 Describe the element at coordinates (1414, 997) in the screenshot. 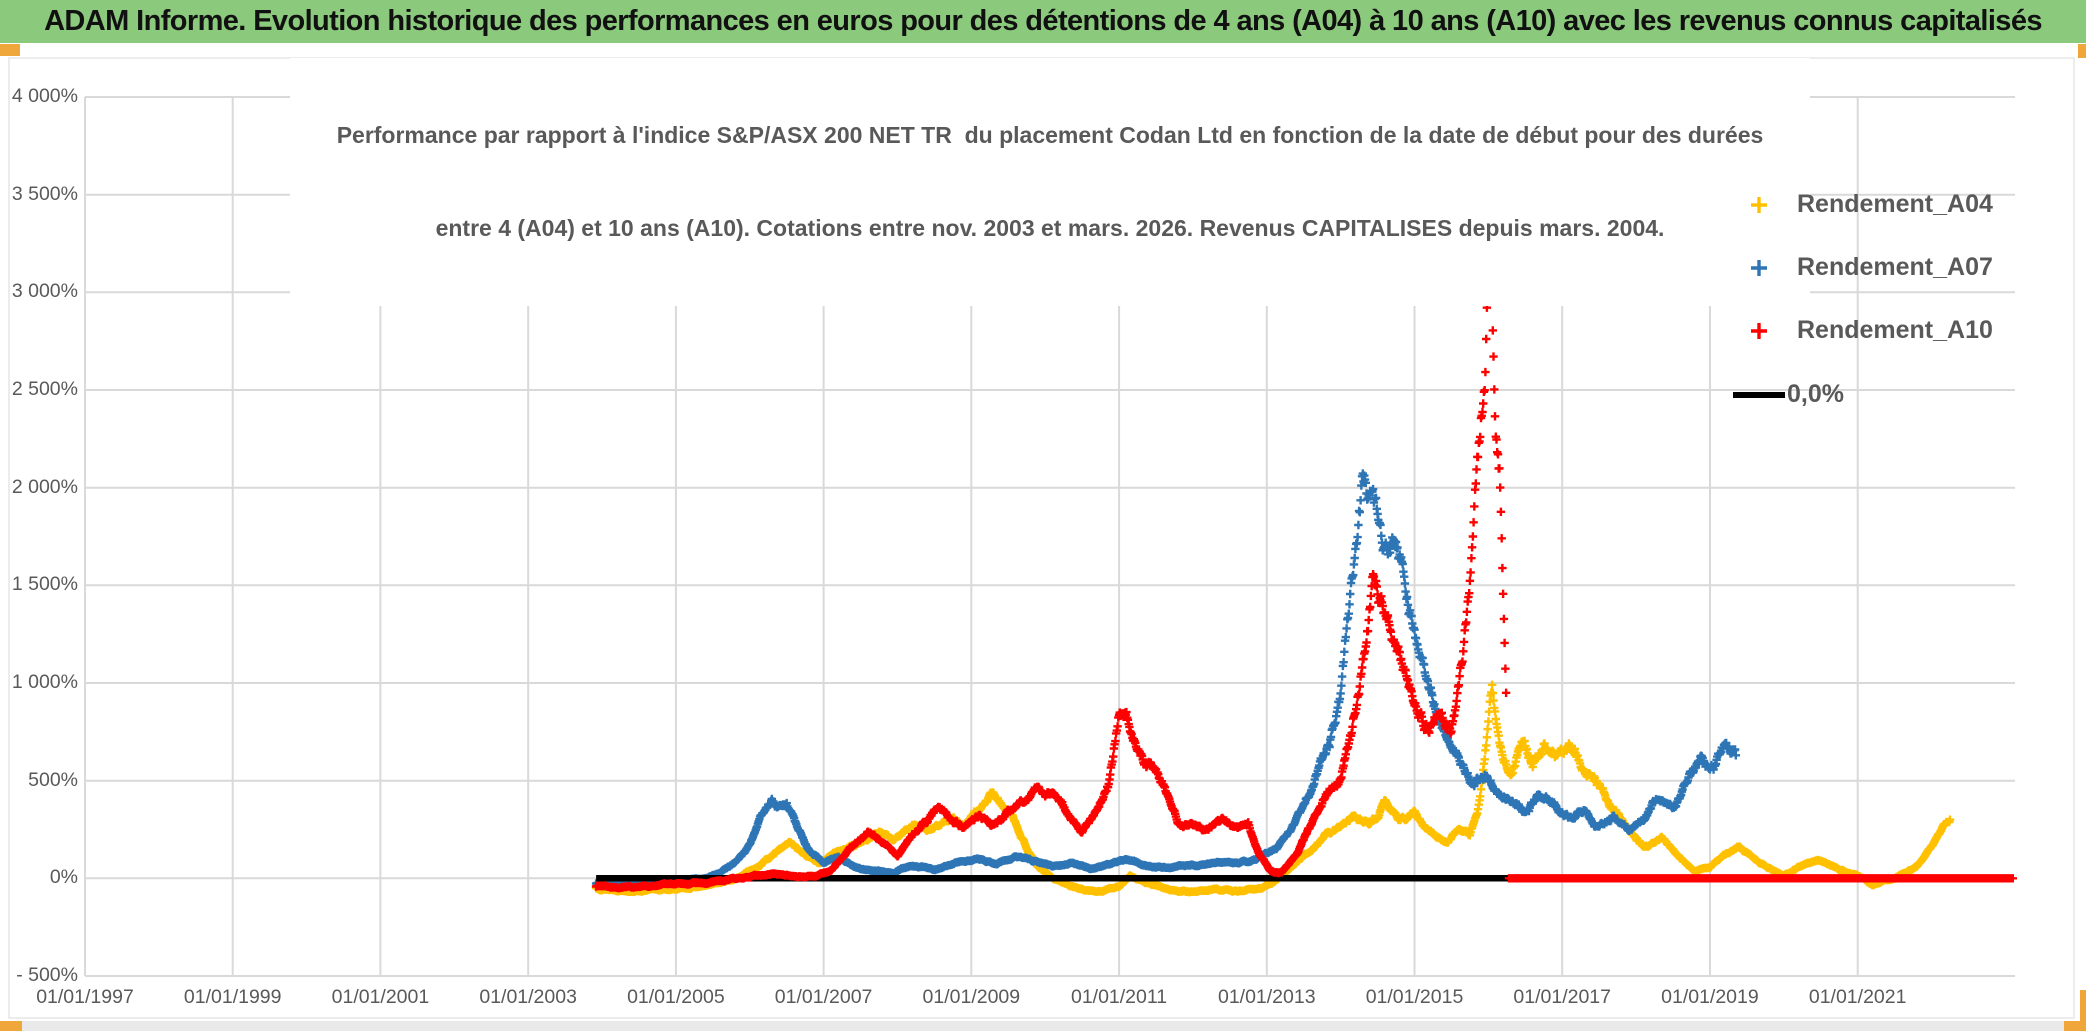

I see `x-axis-label: 01/01/2015` at that location.